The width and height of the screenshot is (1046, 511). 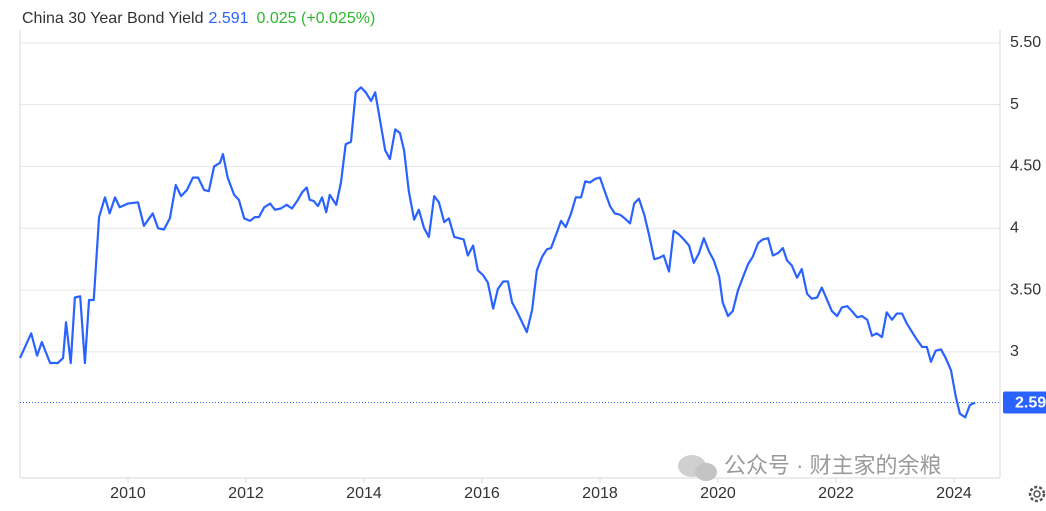 What do you see at coordinates (482, 493) in the screenshot?
I see `x-tick-label: 2016` at bounding box center [482, 493].